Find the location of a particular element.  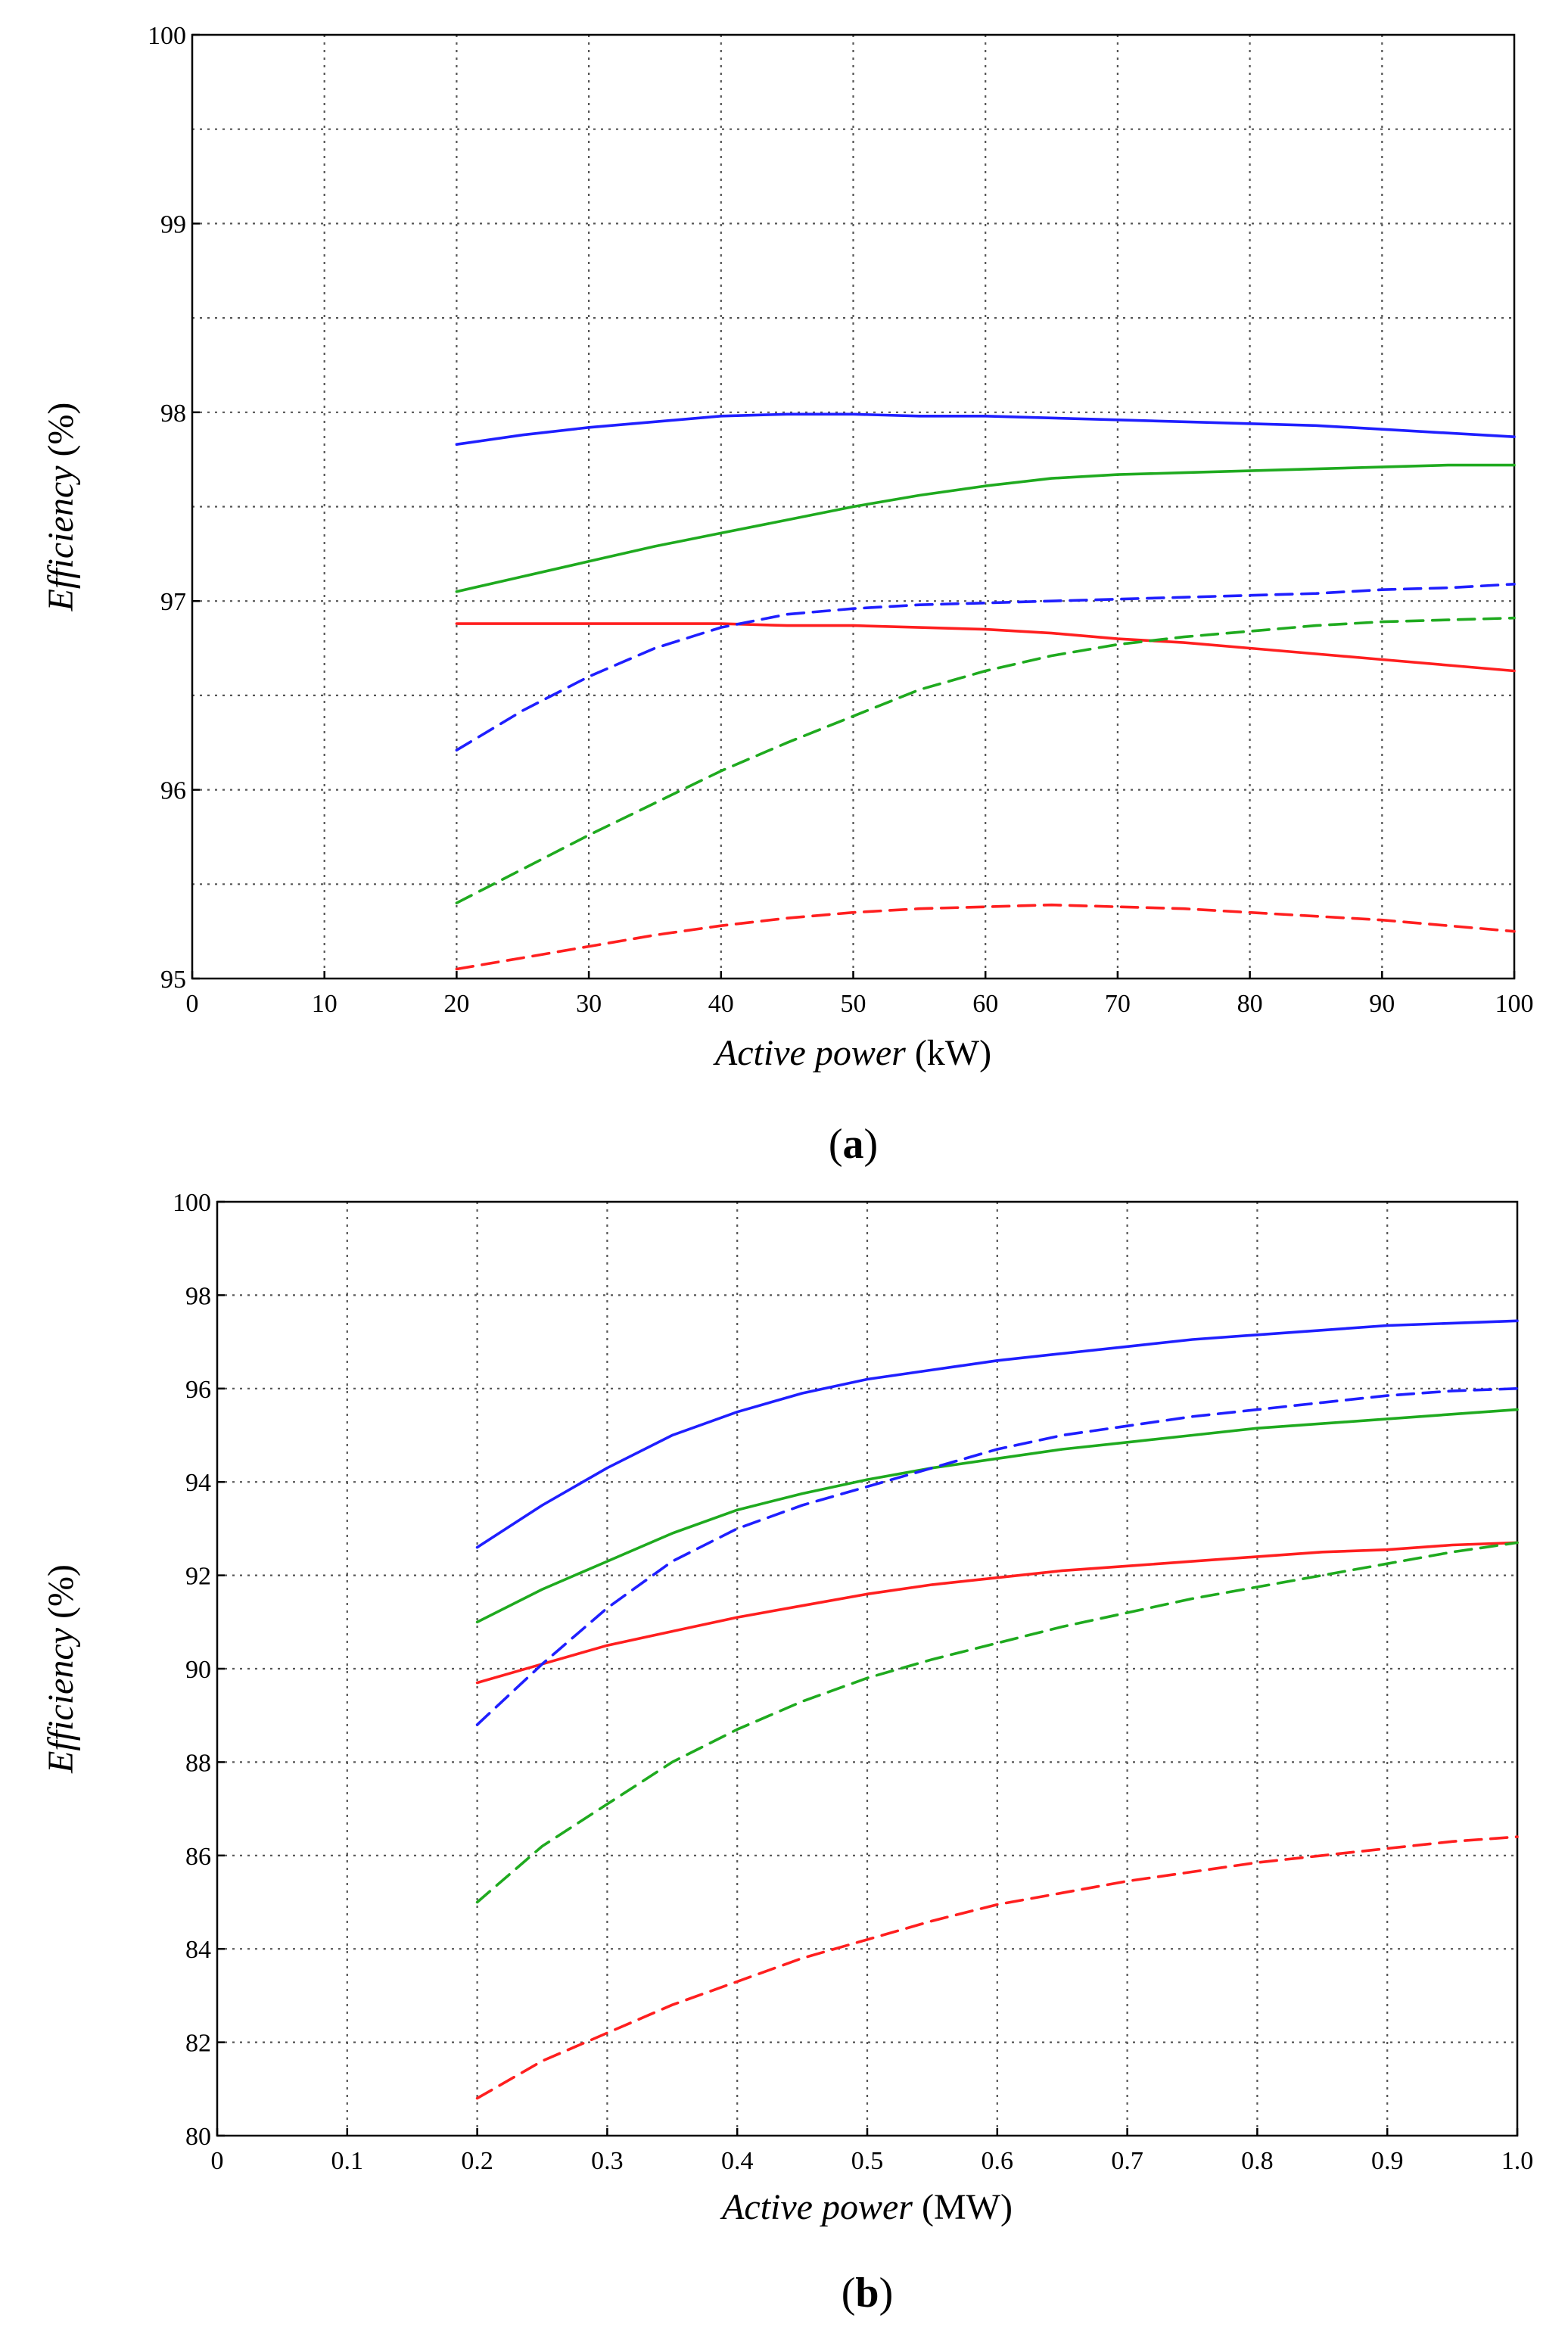

y-tick-label: 94 is located at coordinates (198, 1483).